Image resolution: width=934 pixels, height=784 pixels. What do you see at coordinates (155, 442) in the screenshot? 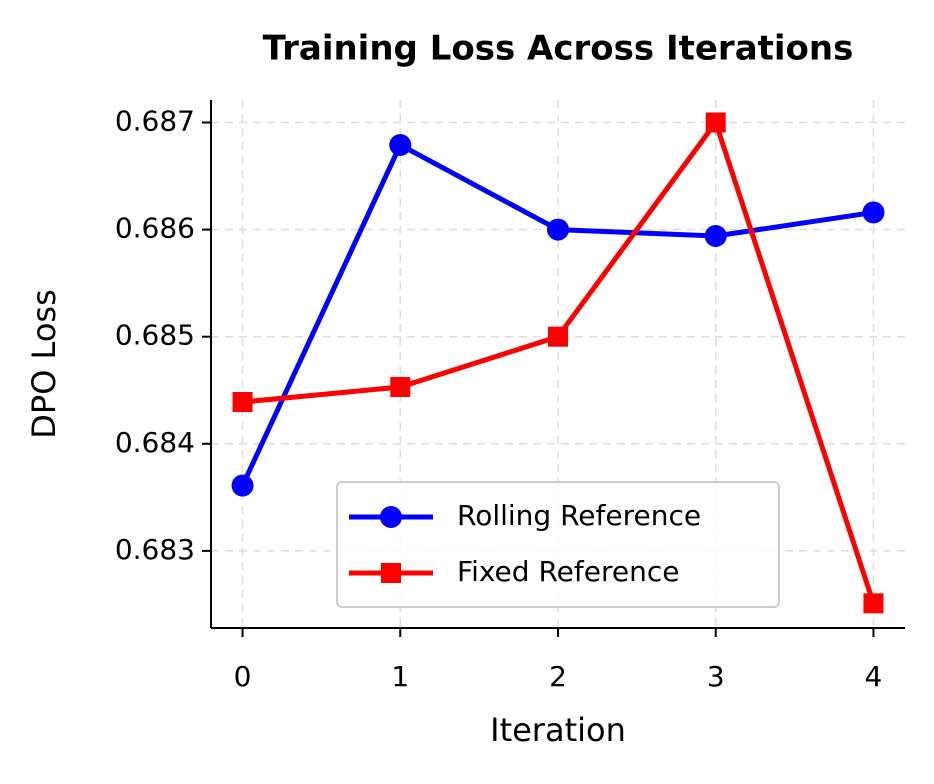
I see `y-tick-label: 0.684` at bounding box center [155, 442].